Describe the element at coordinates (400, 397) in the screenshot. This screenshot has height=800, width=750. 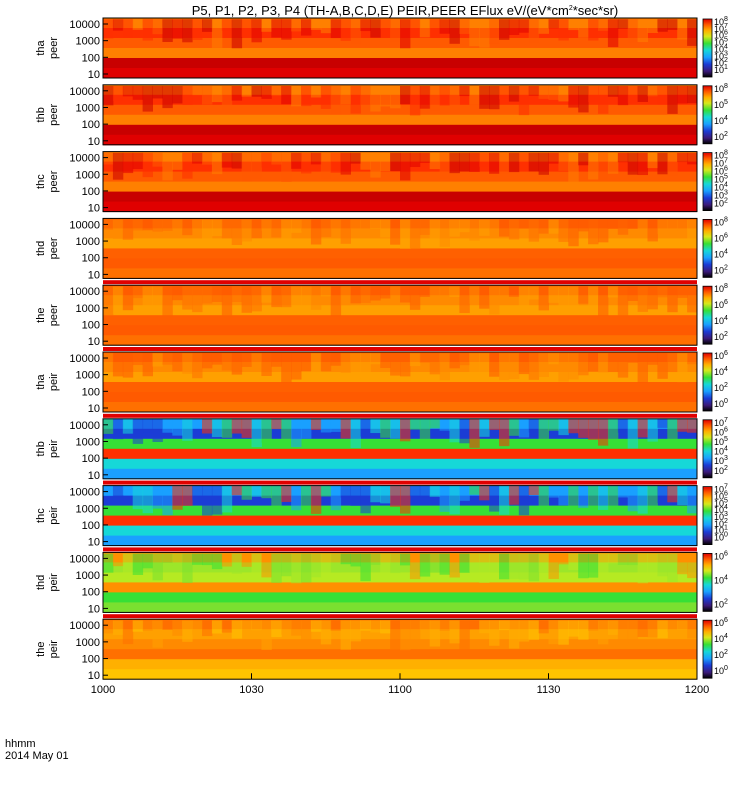
I see `spectrogram-band` at that location.